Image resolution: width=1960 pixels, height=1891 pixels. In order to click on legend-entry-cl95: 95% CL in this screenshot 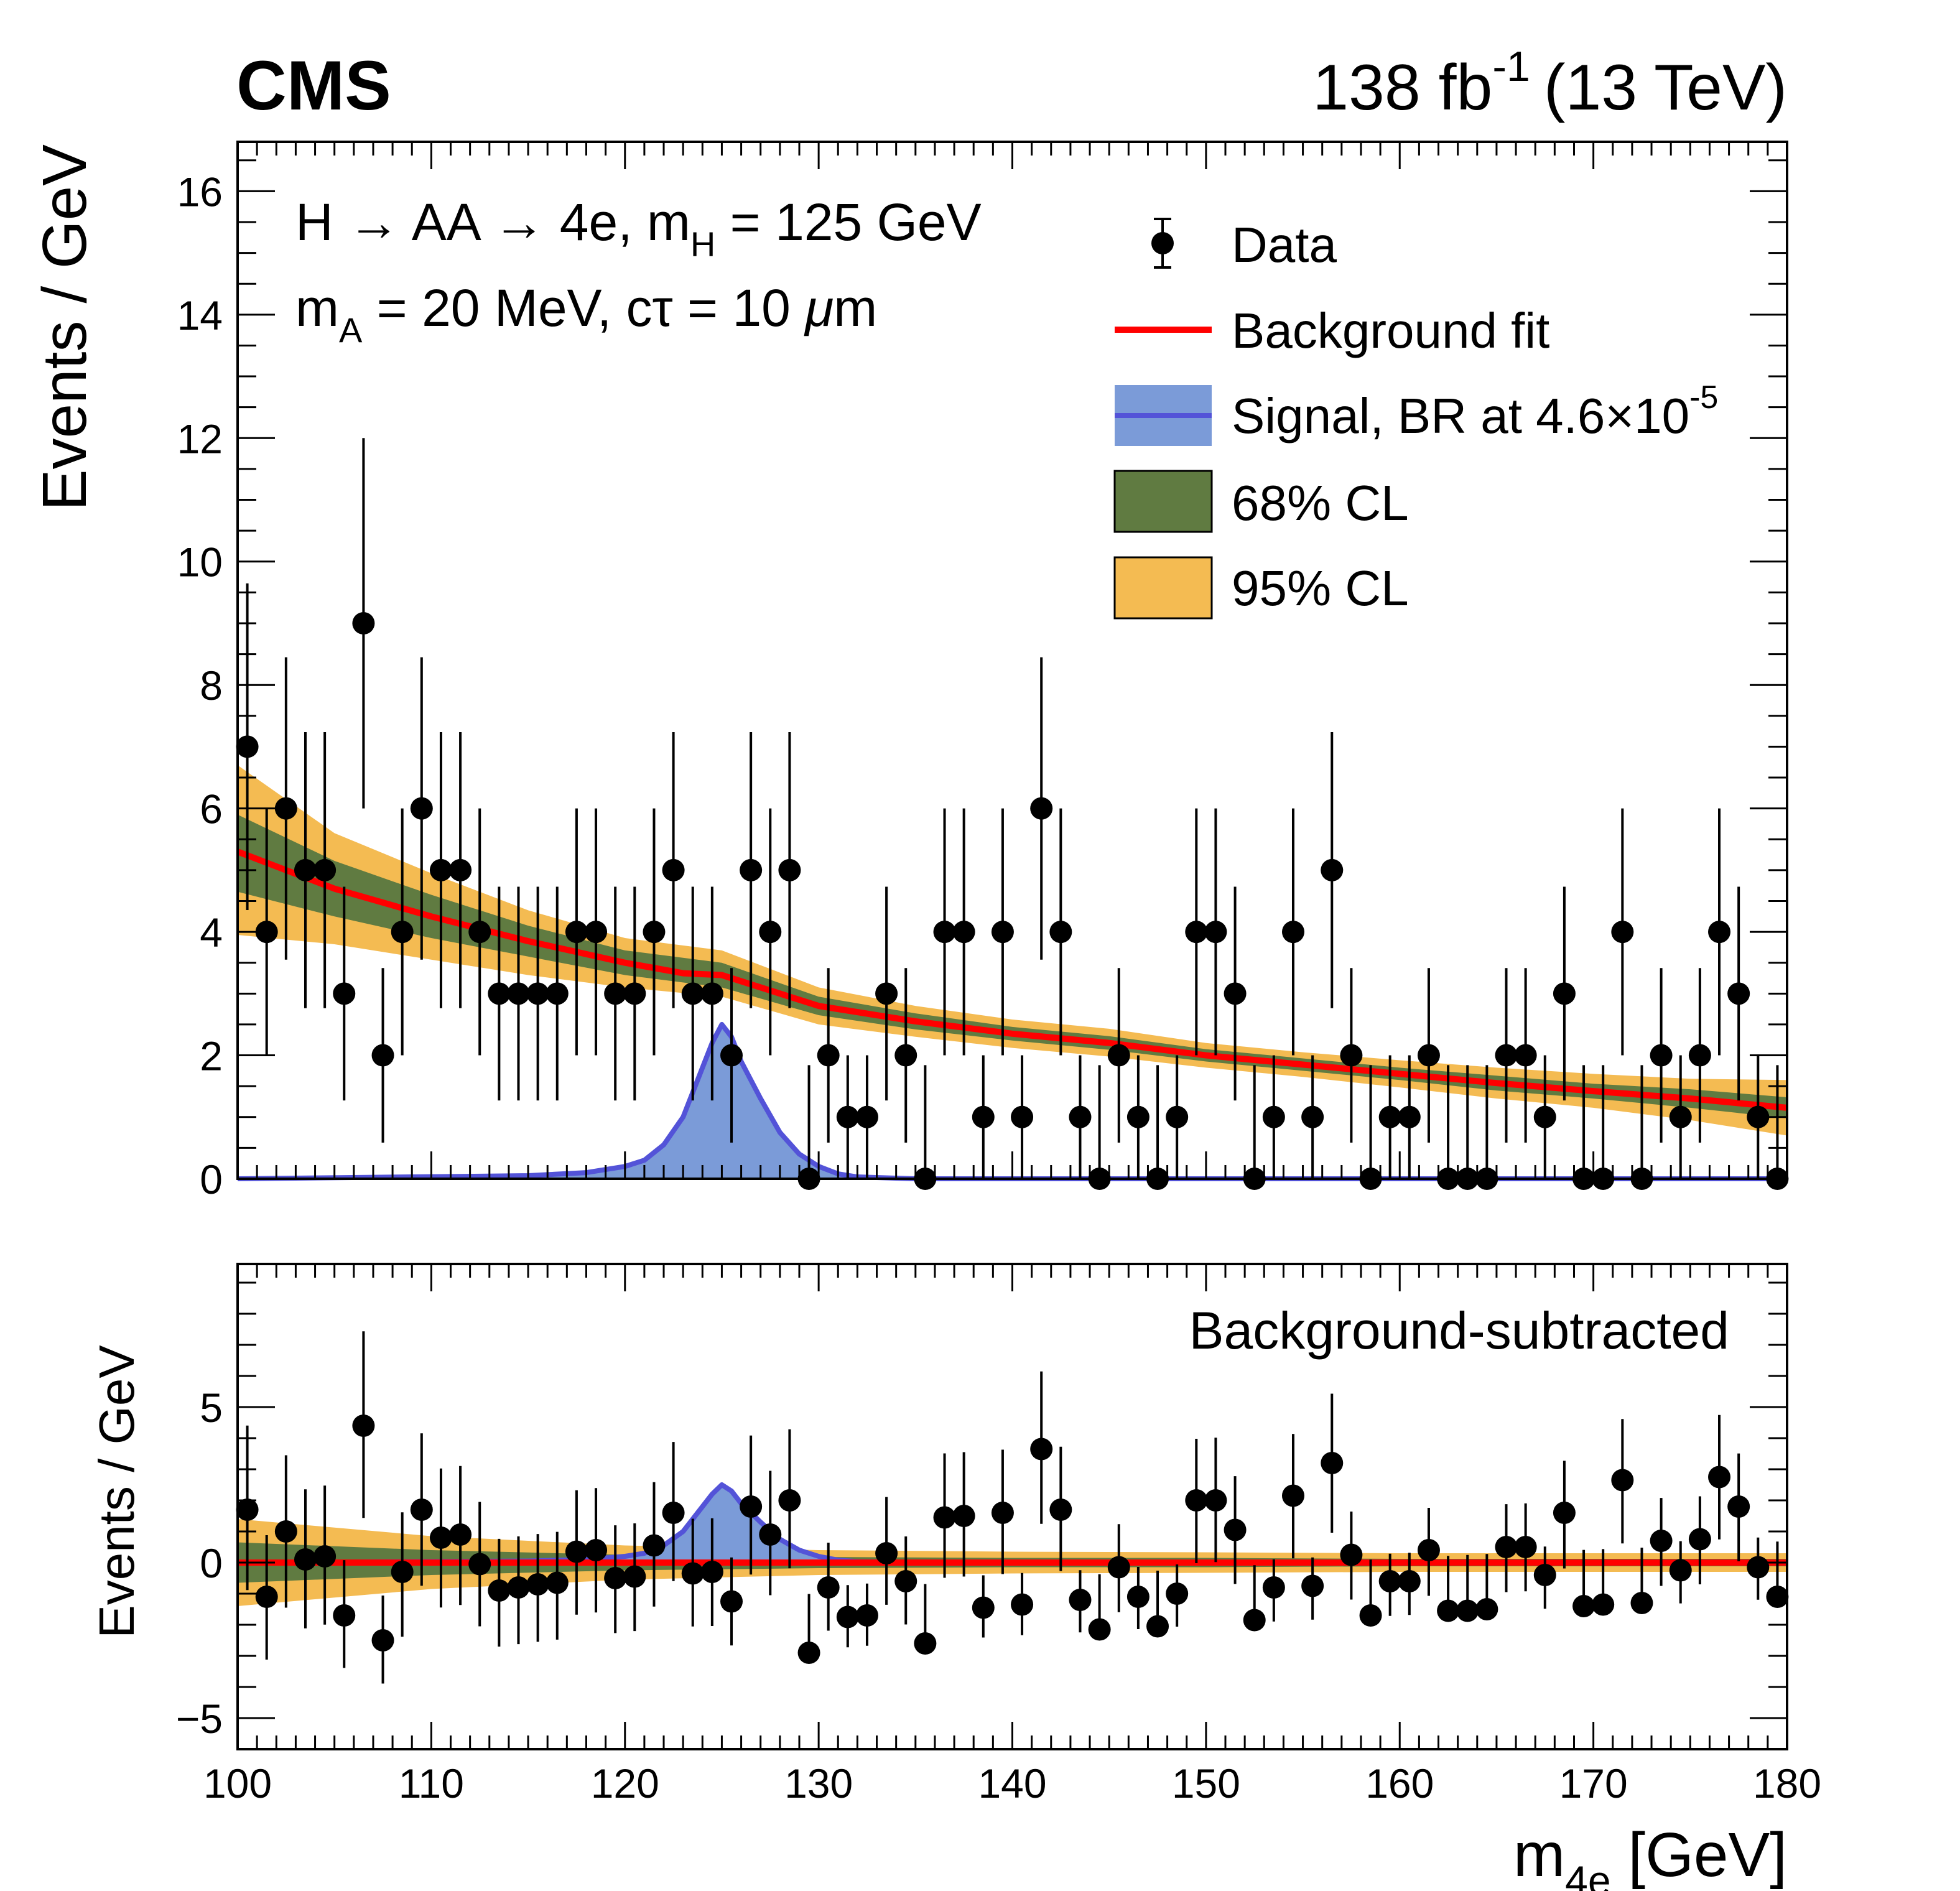, I will do `click(1261, 588)`.